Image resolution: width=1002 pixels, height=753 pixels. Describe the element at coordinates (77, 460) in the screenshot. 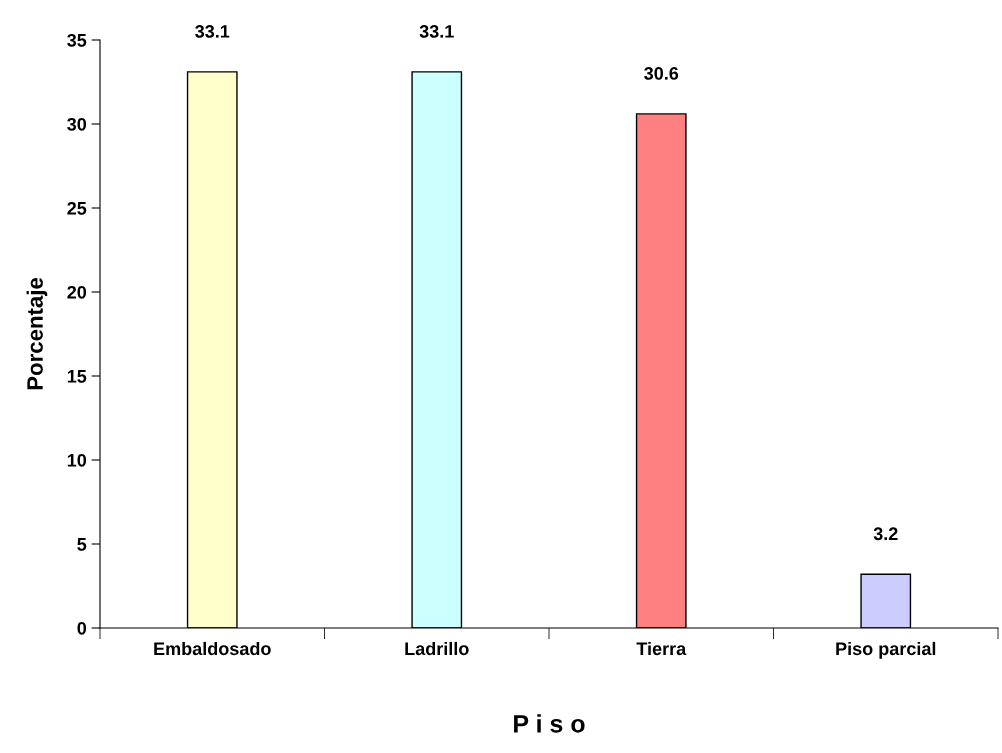

I see `y-tick-label: 10` at that location.